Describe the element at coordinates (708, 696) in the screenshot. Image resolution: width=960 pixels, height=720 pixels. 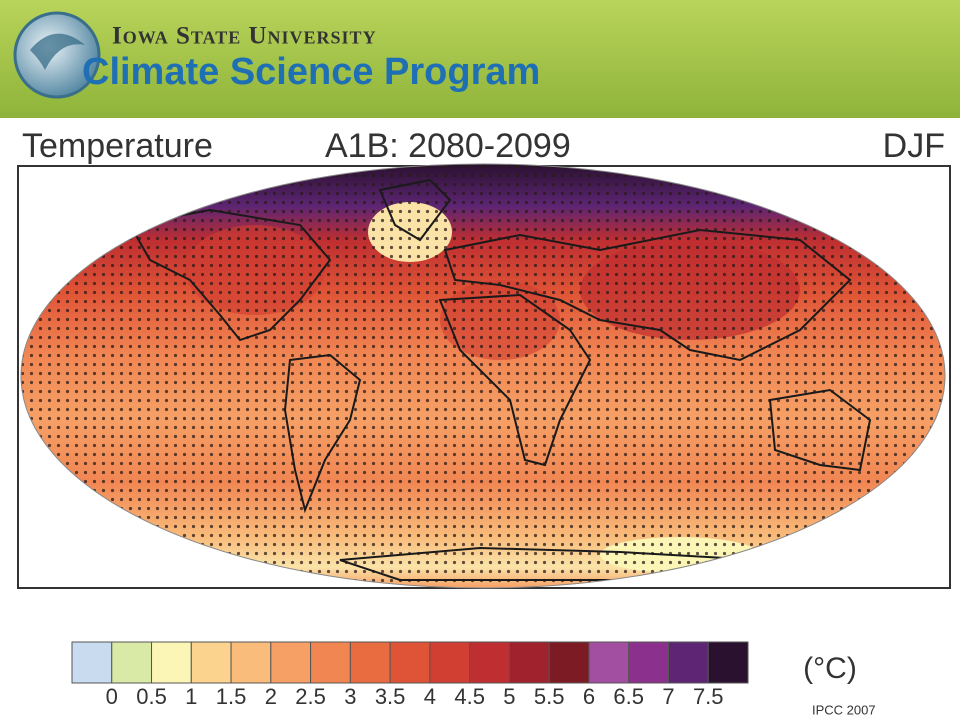
I see `colorbar-tick-label: 7.5` at that location.